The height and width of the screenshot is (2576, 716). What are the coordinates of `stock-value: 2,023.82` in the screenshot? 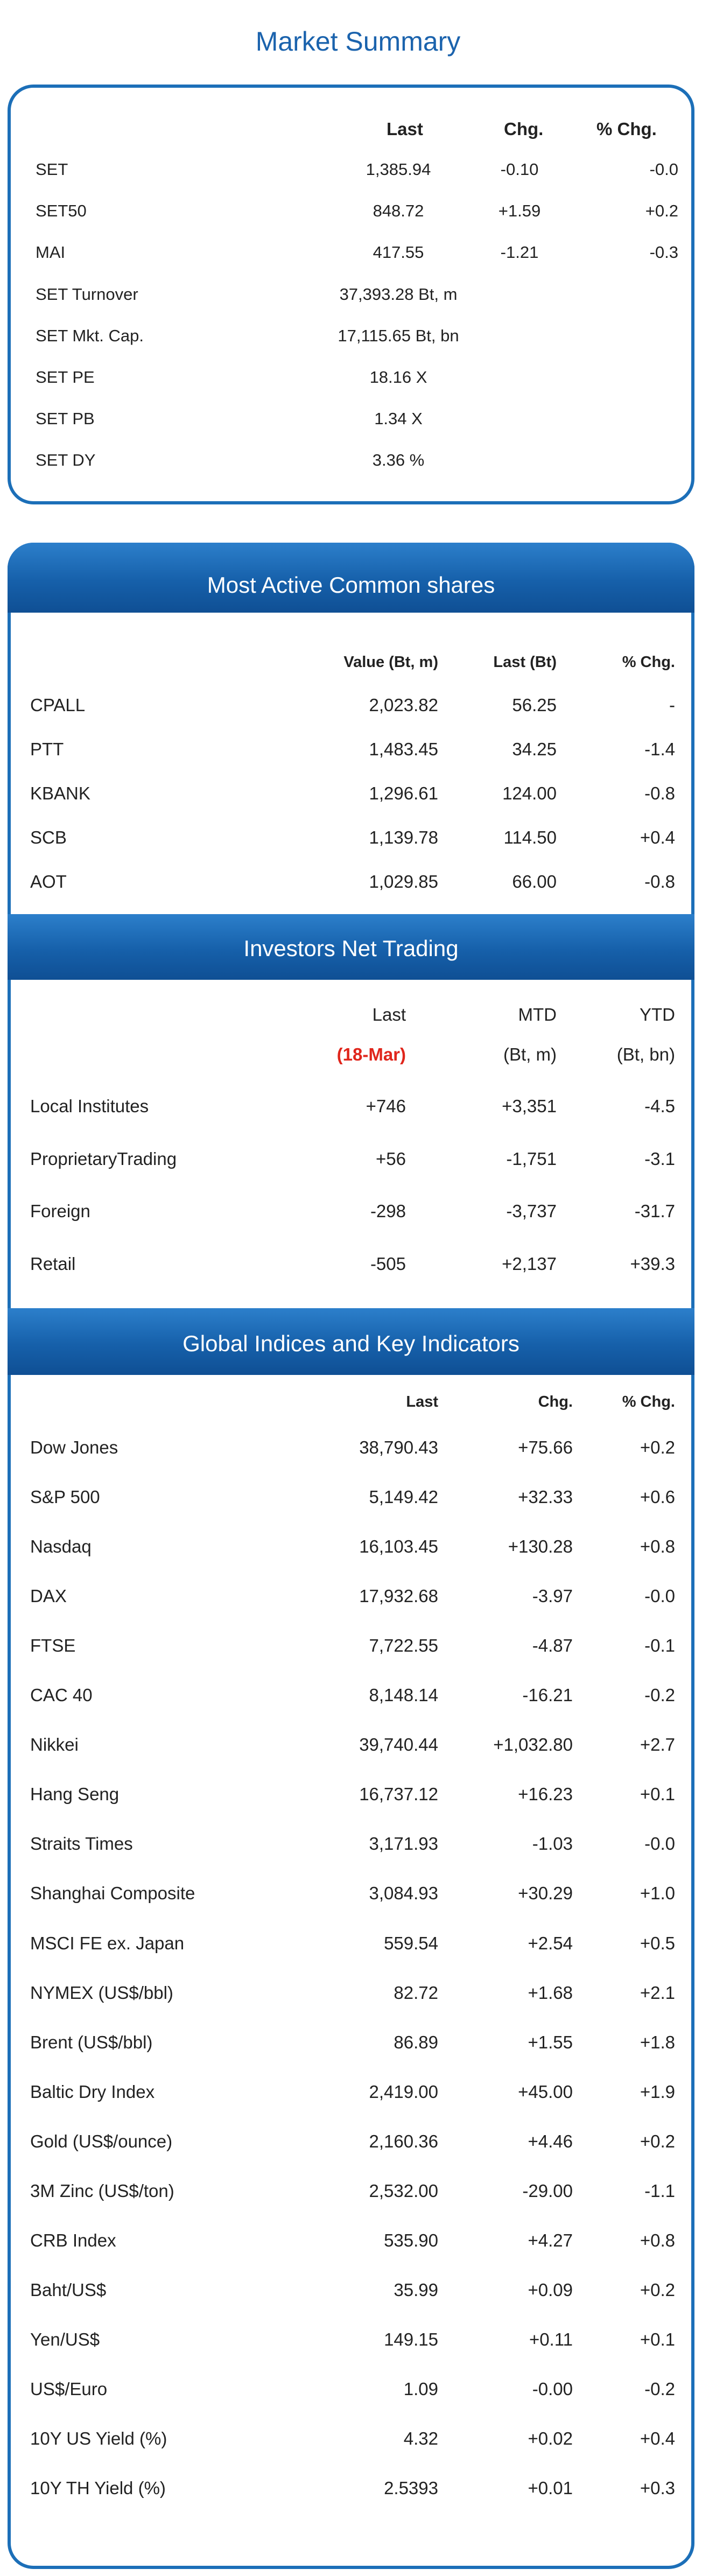 It's located at (403, 705).